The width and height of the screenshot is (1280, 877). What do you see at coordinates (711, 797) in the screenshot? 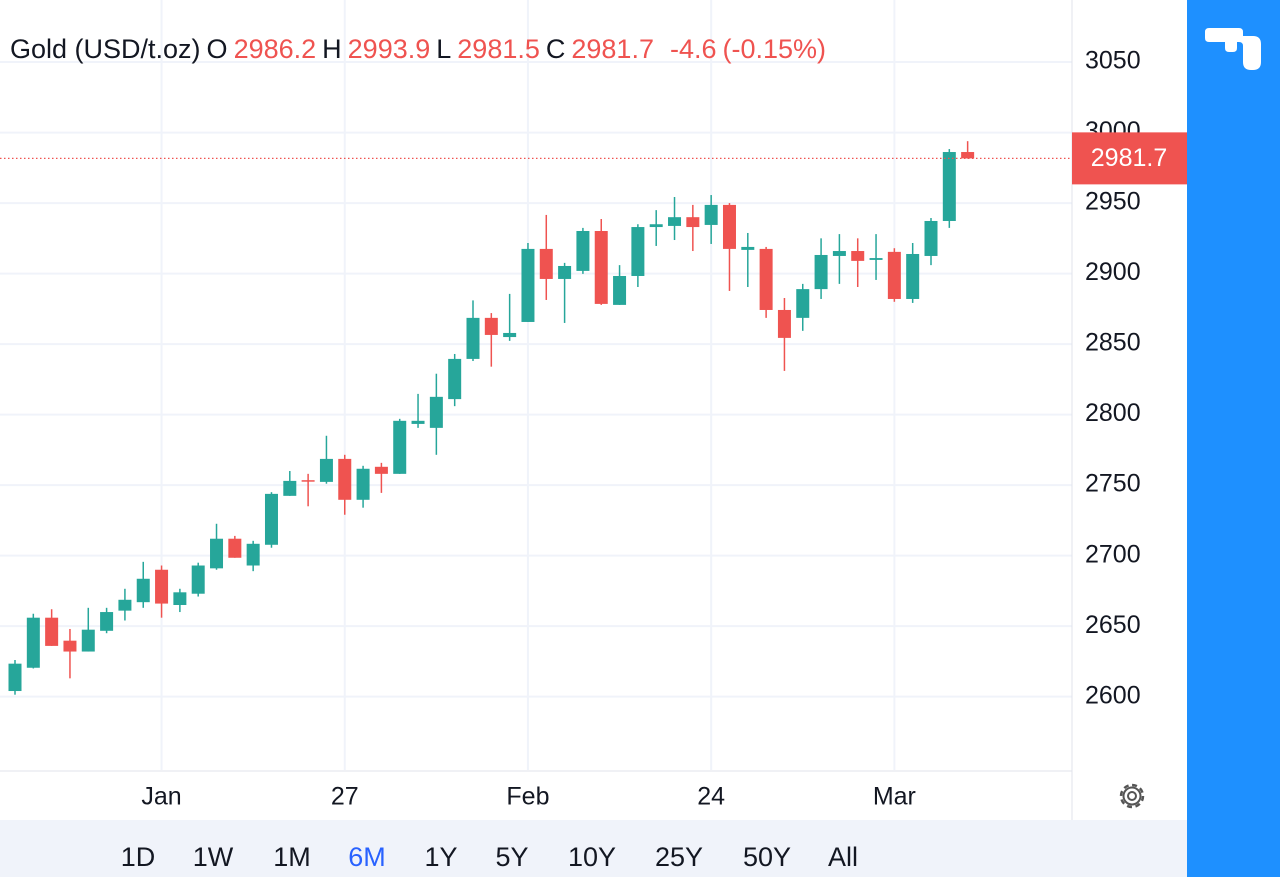
I see `x-tick-label: 24` at bounding box center [711, 797].